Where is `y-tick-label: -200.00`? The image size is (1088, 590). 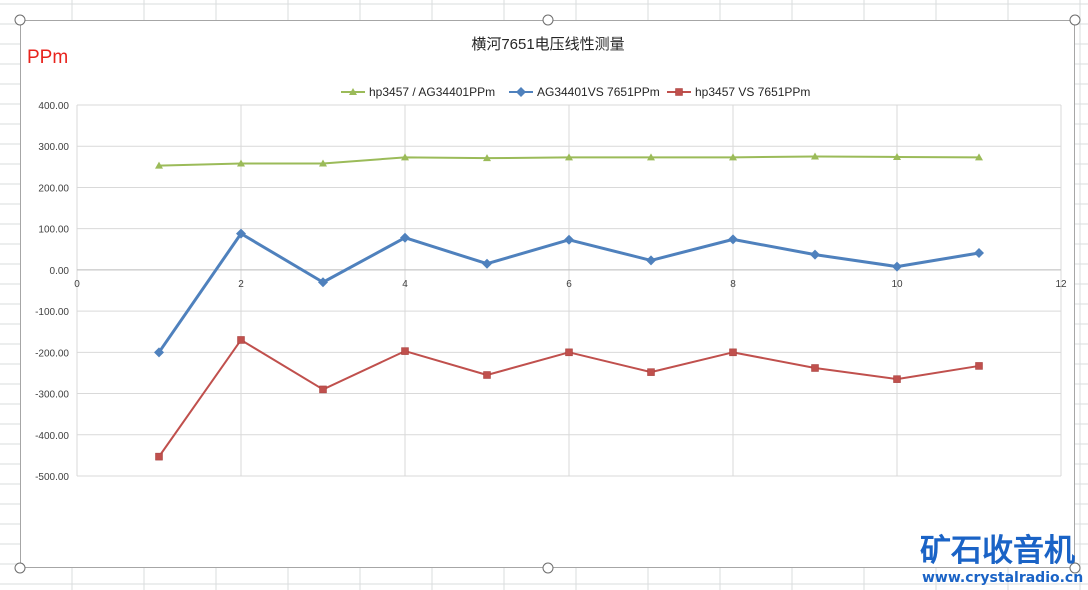 y-tick-label: -200.00 is located at coordinates (52, 353).